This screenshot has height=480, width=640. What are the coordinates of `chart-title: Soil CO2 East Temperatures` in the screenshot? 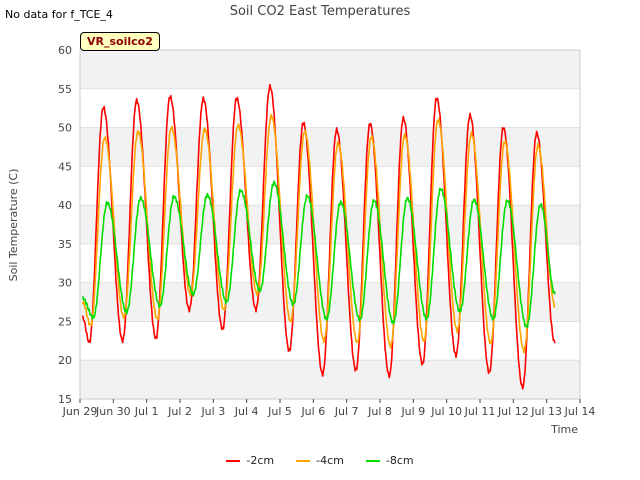 It's located at (320, 11).